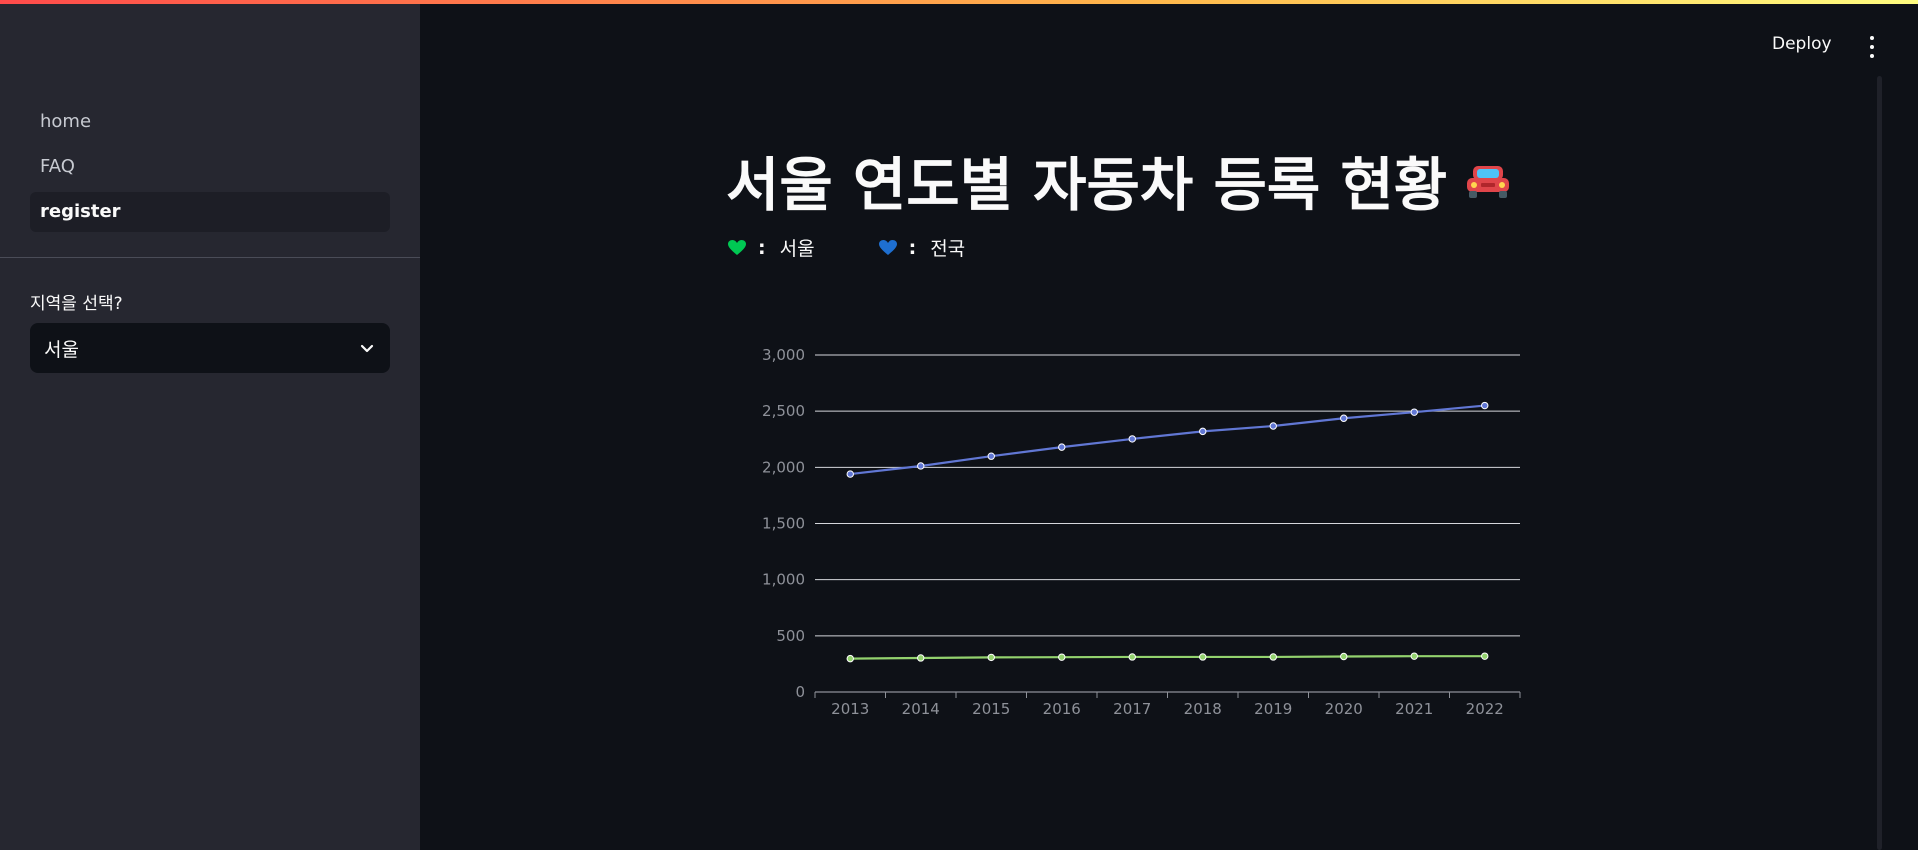 This screenshot has height=850, width=1918. What do you see at coordinates (210, 212) in the screenshot?
I see `sidebar-item-register: register` at bounding box center [210, 212].